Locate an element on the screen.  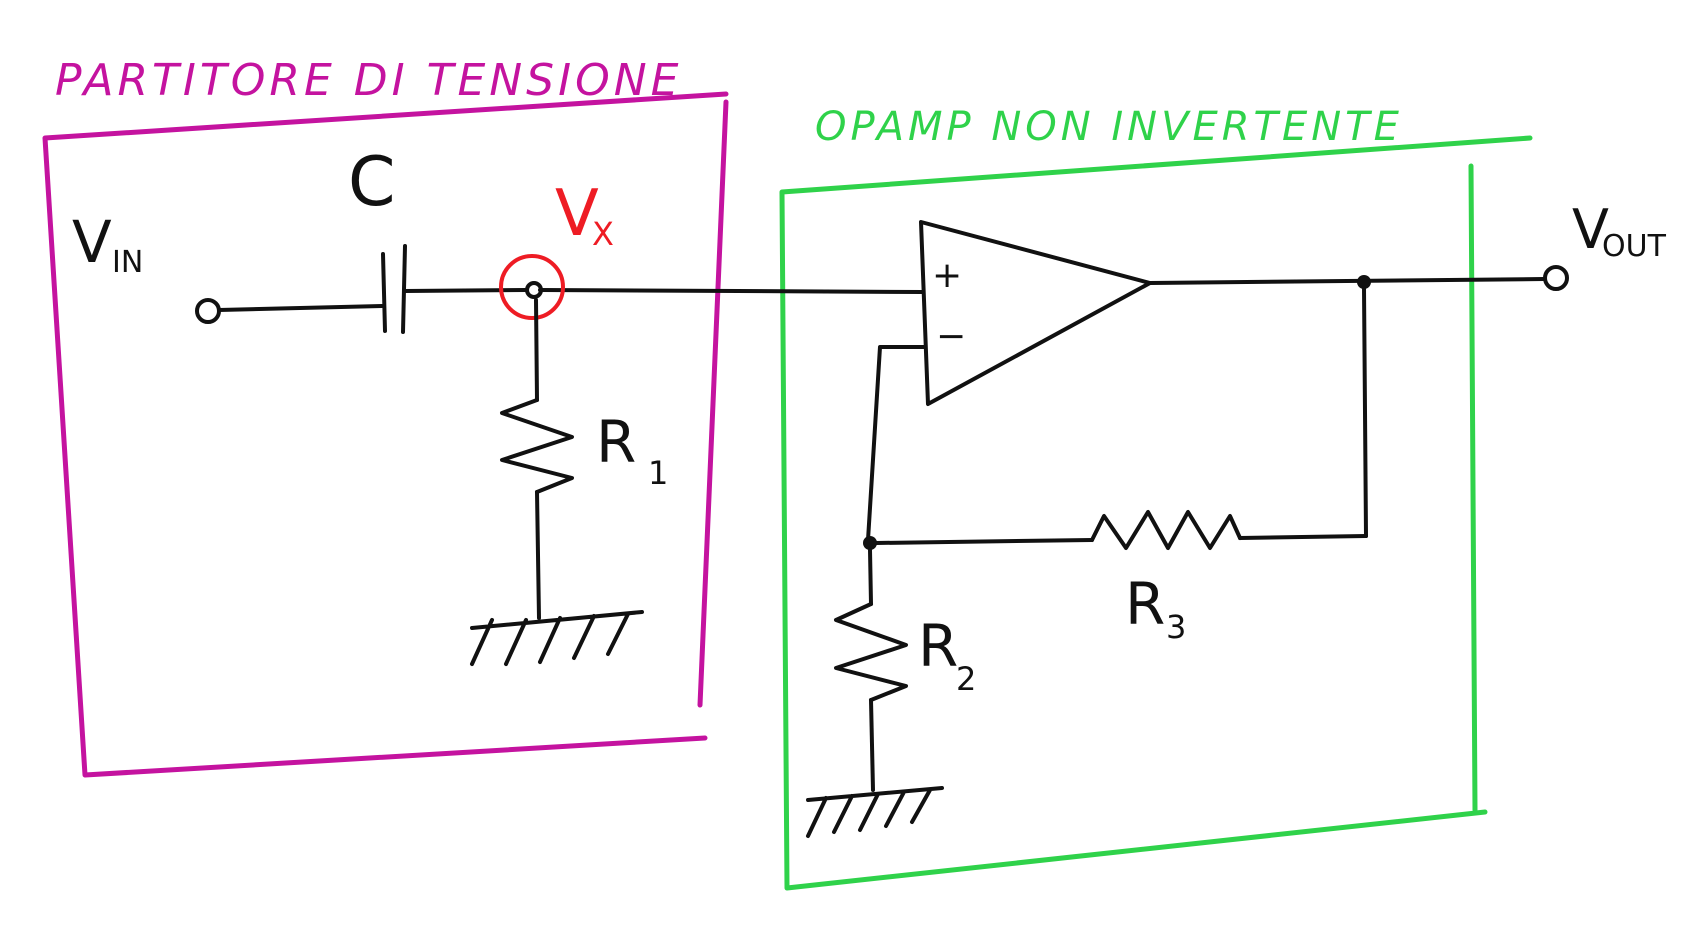
input-stage is located at coordinates (559, 289).